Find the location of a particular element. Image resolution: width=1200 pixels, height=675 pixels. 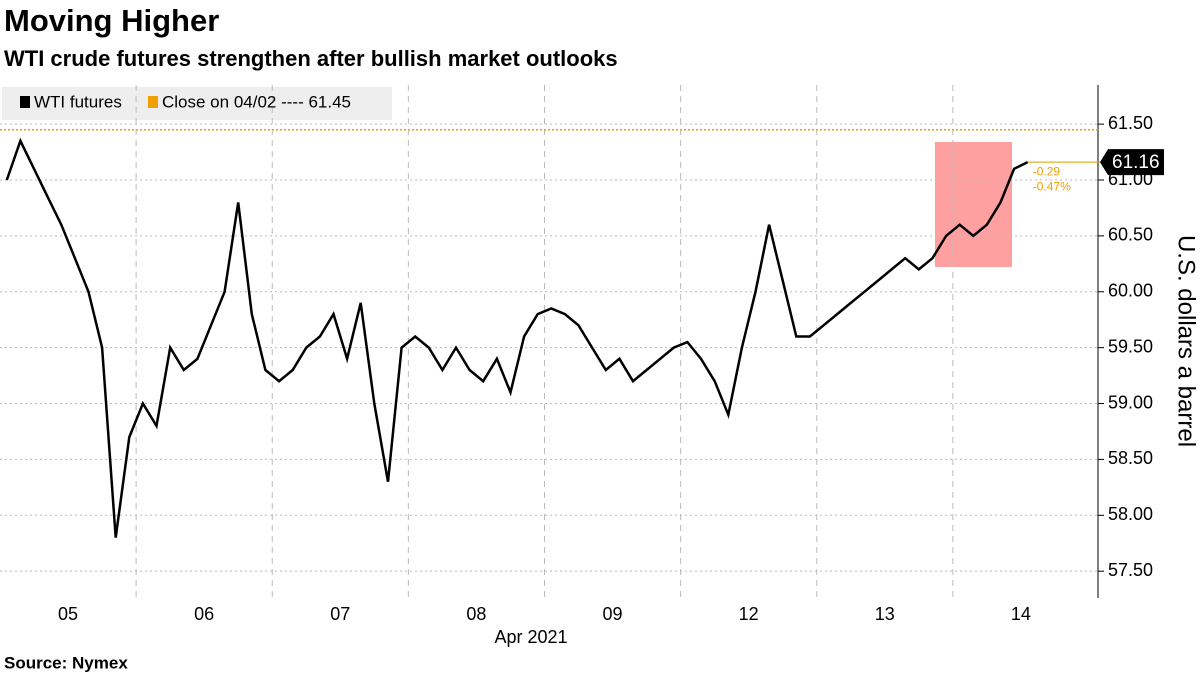

y-tick-label: 60.00 is located at coordinates (1130, 291).